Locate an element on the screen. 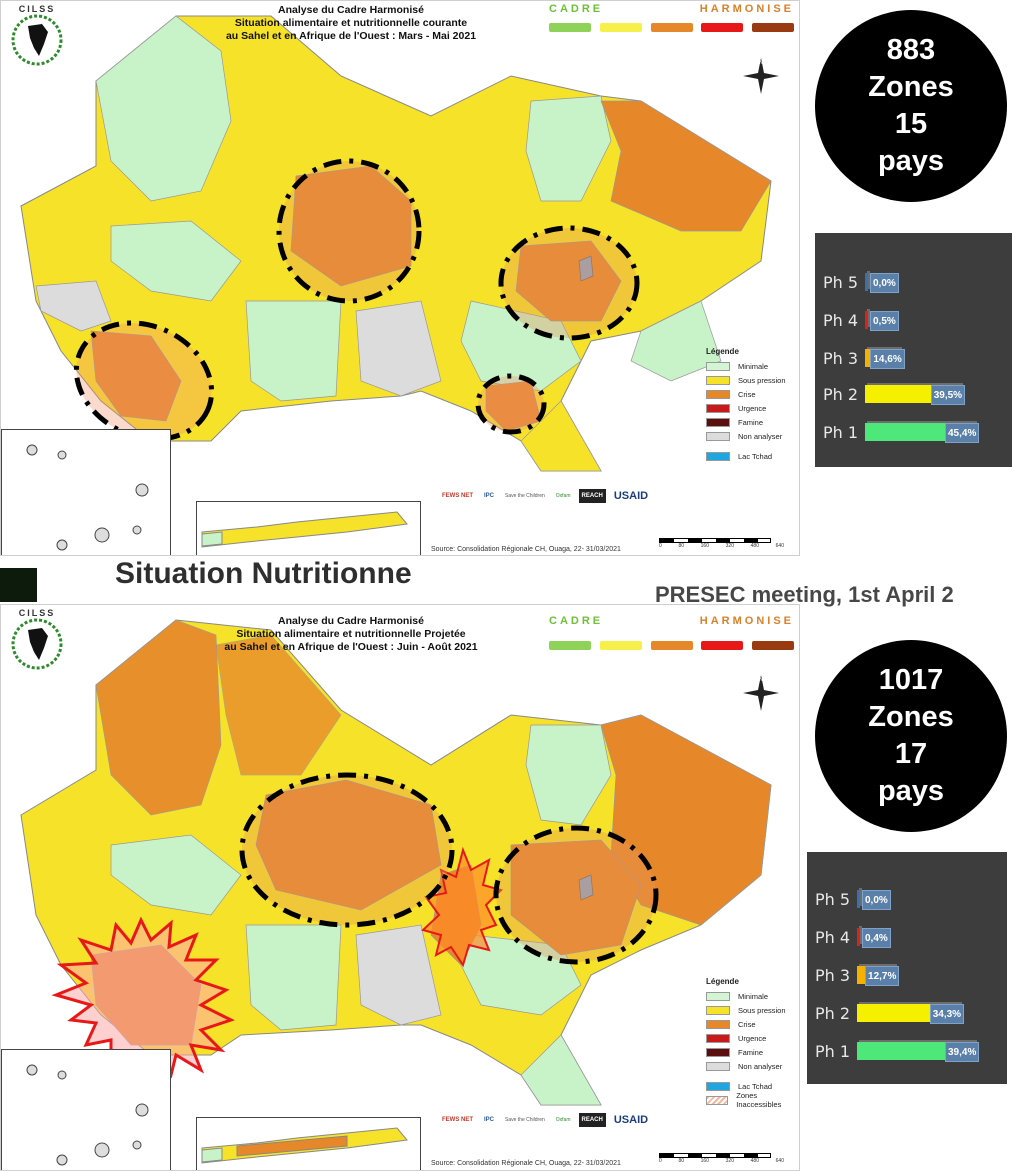  phase-label: Ph 3 is located at coordinates (833, 975).